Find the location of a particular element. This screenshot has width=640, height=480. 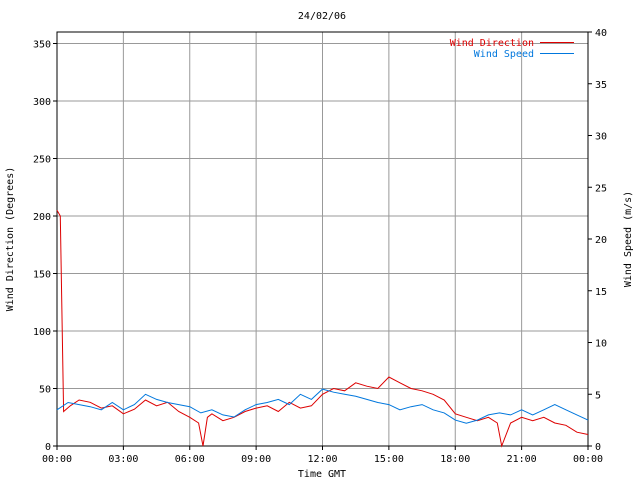

legend-wind-speed-label: Wind Speed is located at coordinates (504, 54).